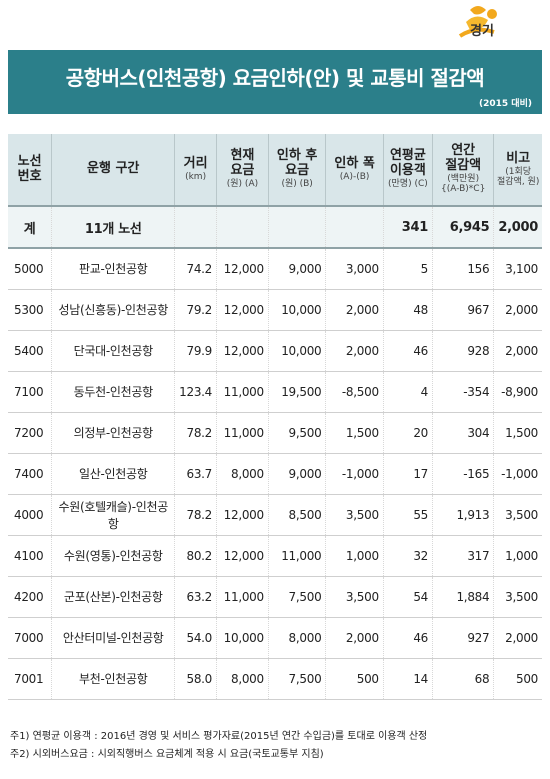  Describe the element at coordinates (408, 433) in the screenshot. I see `cell-users: 20` at that location.